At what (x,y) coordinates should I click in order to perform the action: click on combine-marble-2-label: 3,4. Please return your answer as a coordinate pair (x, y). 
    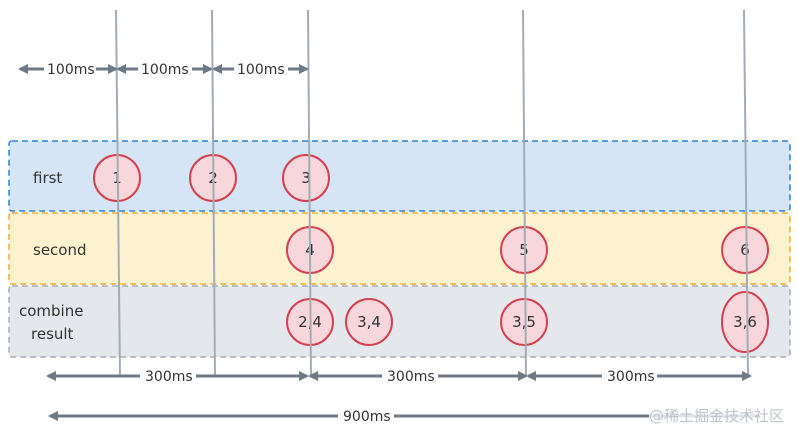
    Looking at the image, I should click on (369, 322).